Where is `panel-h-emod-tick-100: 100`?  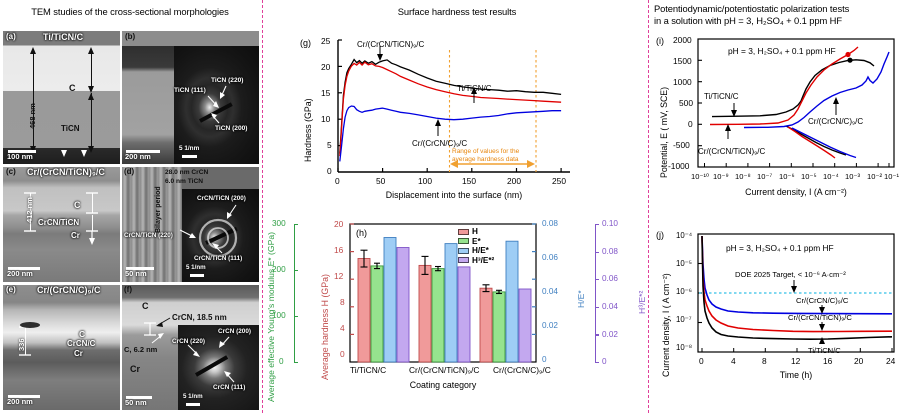
panel-h-emod-tick-100: 100 is located at coordinates (279, 315).